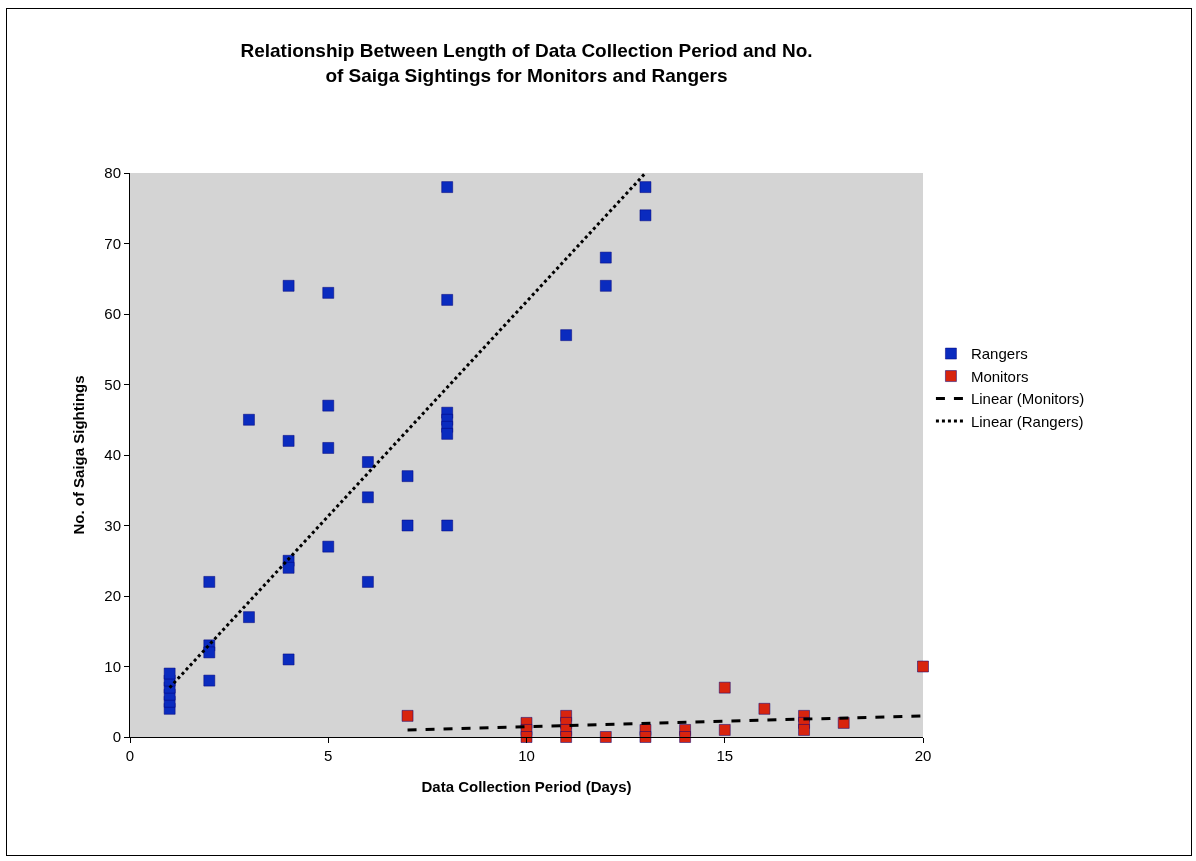 This screenshot has height=861, width=1196. Describe the element at coordinates (112, 525) in the screenshot. I see `y-tick-label: 30` at that location.